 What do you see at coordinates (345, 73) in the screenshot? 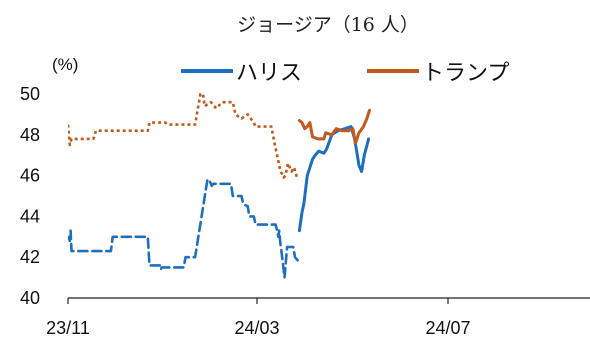
I see `legend: ハリス トランプ` at bounding box center [345, 73].